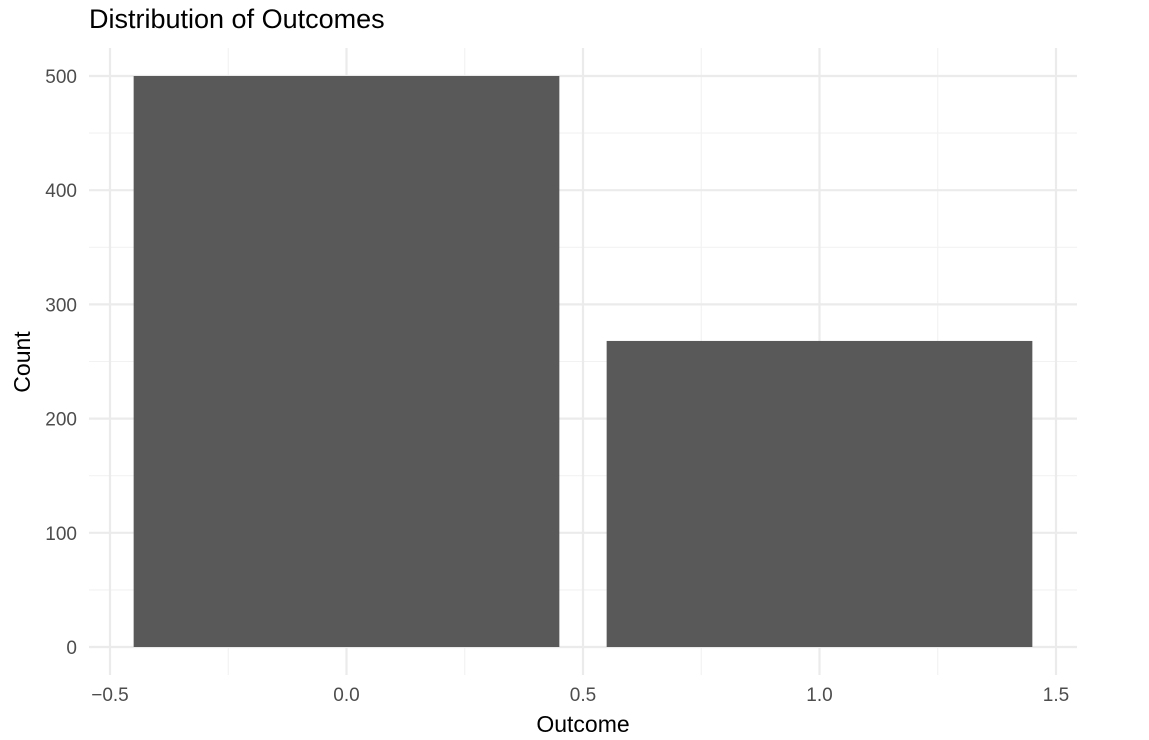  Describe the element at coordinates (71, 648) in the screenshot. I see `y-tick-label: 0` at that location.